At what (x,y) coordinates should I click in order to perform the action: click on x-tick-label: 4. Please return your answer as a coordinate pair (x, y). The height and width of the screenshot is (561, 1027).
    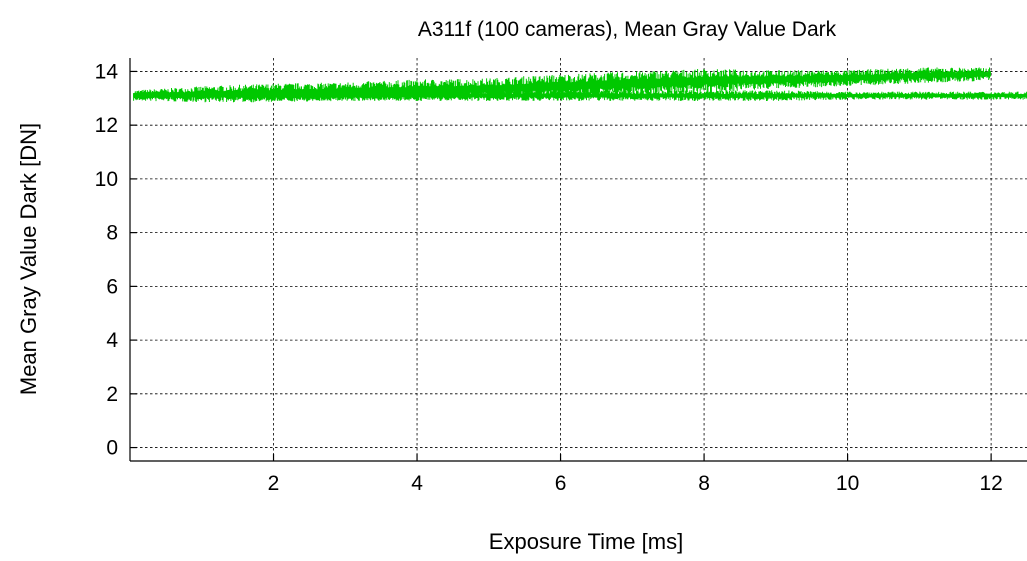
    Looking at the image, I should click on (417, 483).